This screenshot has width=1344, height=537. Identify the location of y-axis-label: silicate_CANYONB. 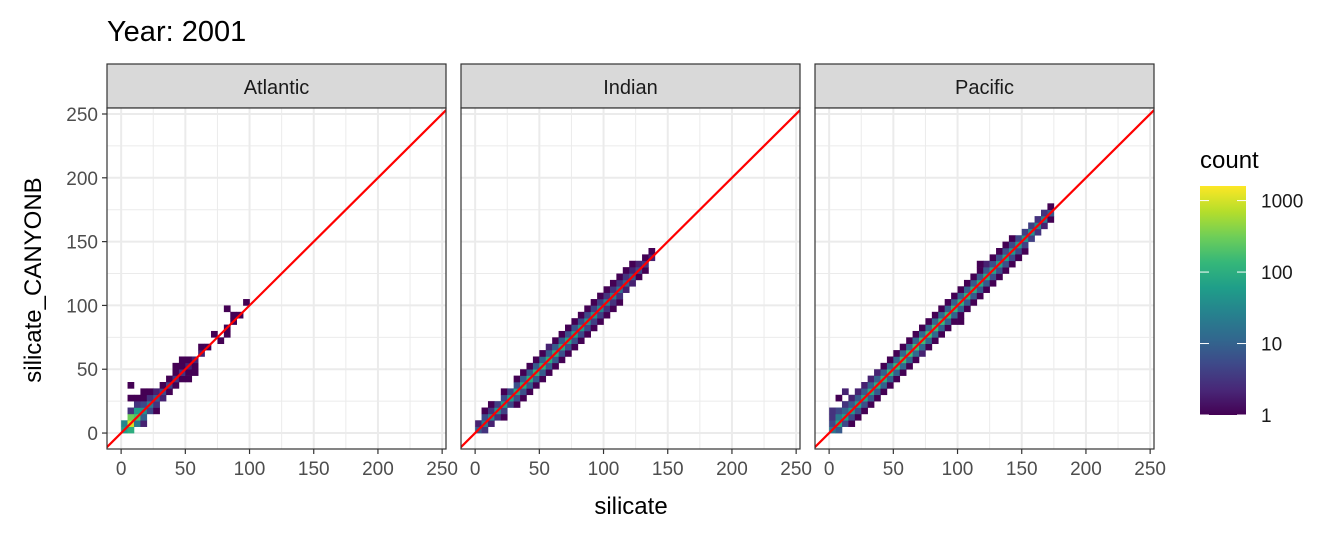
(33, 279).